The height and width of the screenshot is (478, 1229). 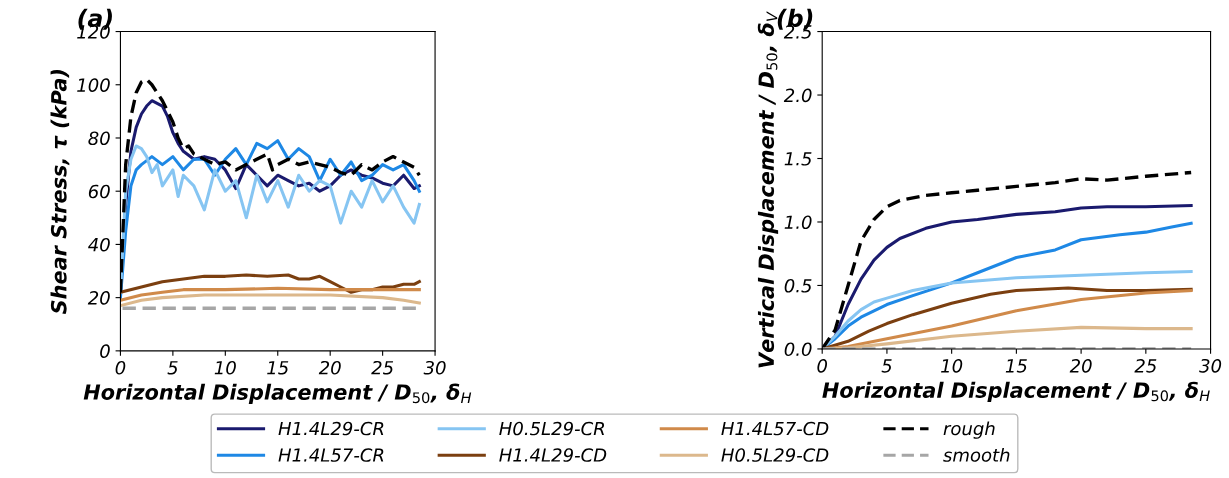 What do you see at coordinates (798, 349) in the screenshot?
I see `y-tick-label: 0.0` at bounding box center [798, 349].